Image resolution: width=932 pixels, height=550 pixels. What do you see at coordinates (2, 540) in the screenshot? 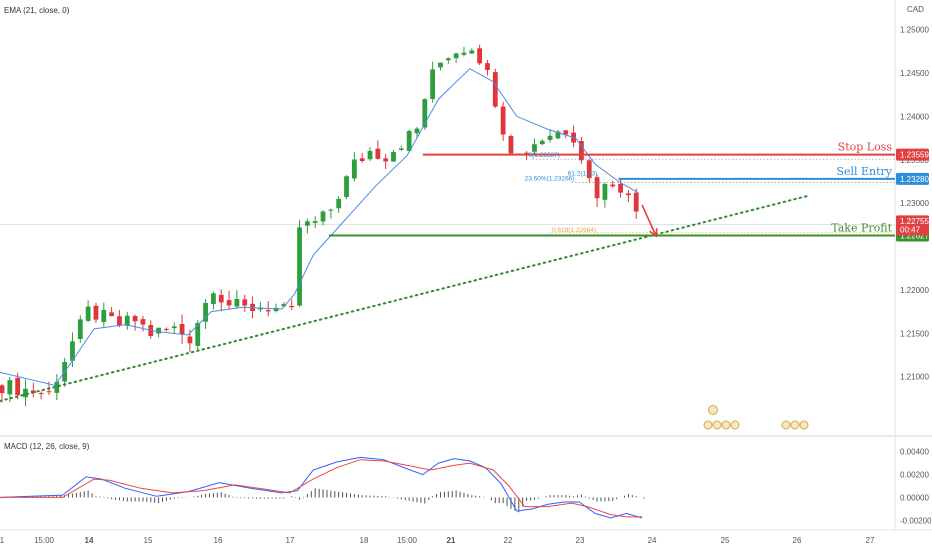
I see `time-tick-label: 1` at bounding box center [2, 540].